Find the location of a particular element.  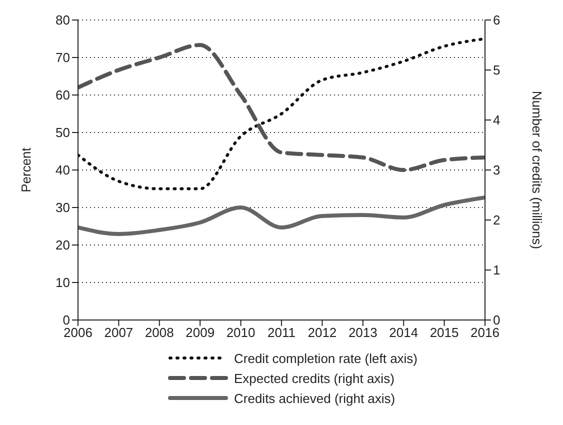

y2-tick-label: 3 is located at coordinates (496, 170).